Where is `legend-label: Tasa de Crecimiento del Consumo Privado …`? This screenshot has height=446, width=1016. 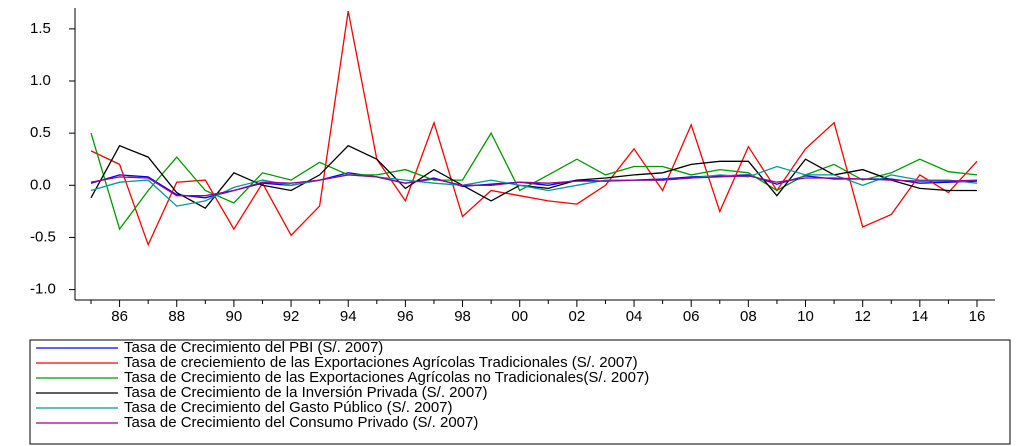 legend-label: Tasa de Crecimiento del Consumo Privado … is located at coordinates (301, 422).